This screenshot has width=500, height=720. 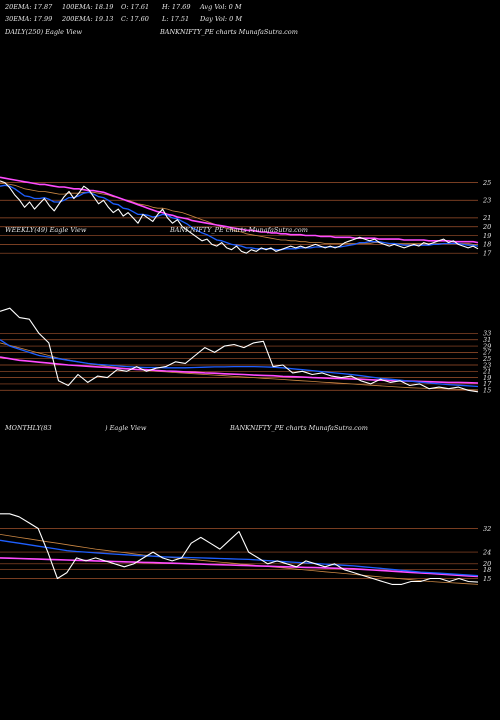 What do you see at coordinates (486, 346) in the screenshot?
I see `weekly-tick-label: 29` at bounding box center [486, 346].